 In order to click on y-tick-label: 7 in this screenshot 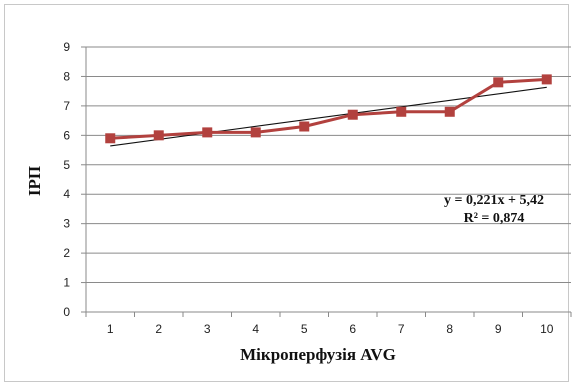, I will do `click(66, 106)`.